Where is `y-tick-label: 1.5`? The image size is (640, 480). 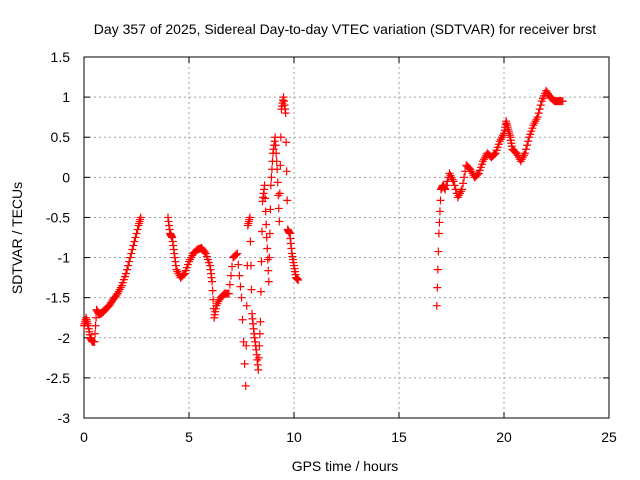 y-tick-label: 1.5 is located at coordinates (61, 57).